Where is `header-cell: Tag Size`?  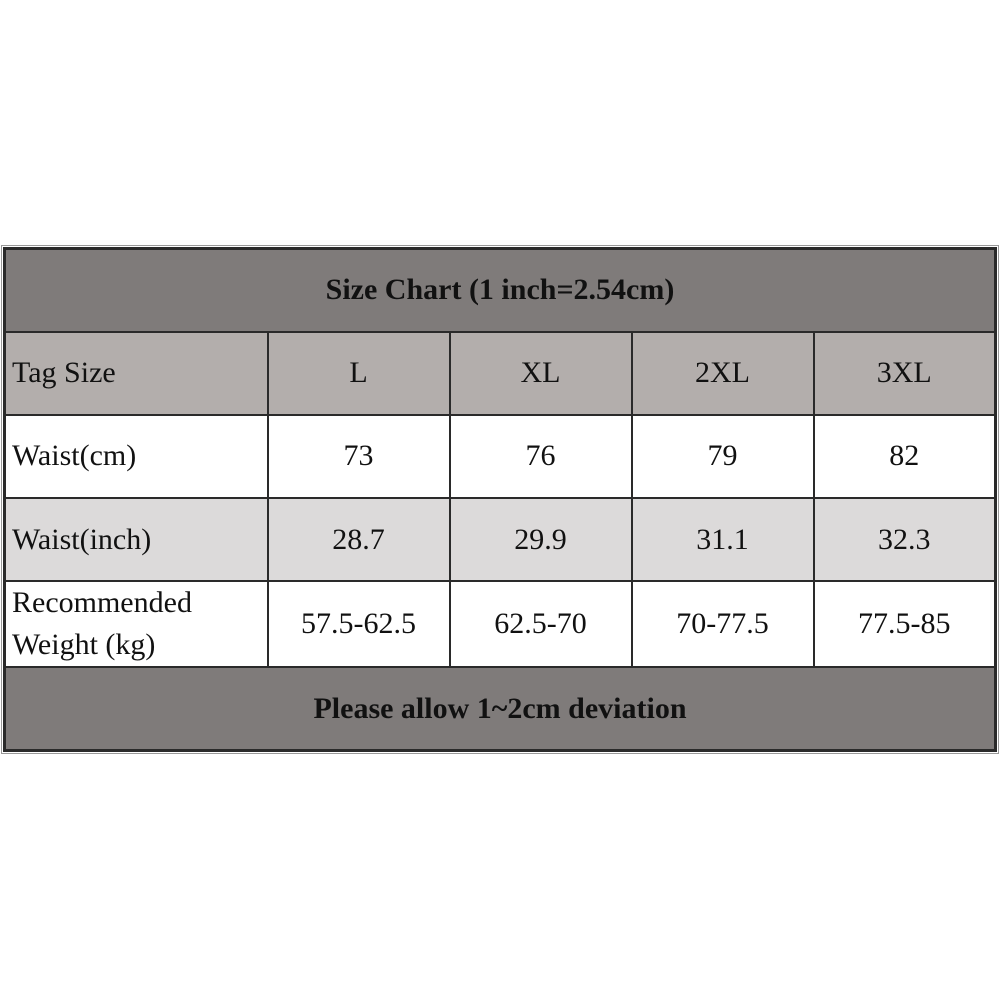 header-cell: Tag Size is located at coordinates (136, 373).